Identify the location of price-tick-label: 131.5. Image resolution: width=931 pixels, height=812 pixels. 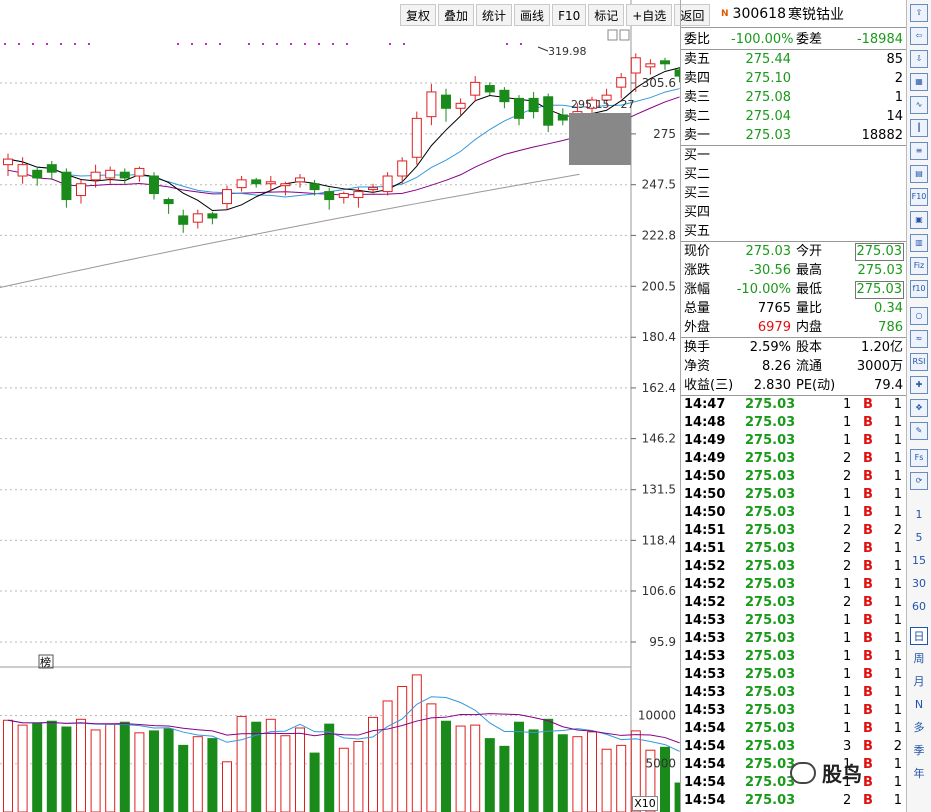
(659, 490).